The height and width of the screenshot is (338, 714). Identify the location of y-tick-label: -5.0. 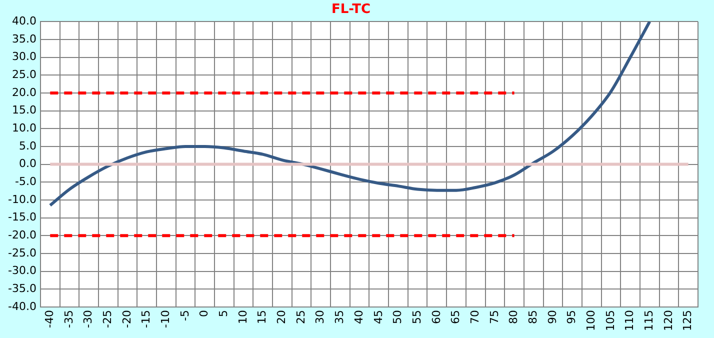
(25, 181).